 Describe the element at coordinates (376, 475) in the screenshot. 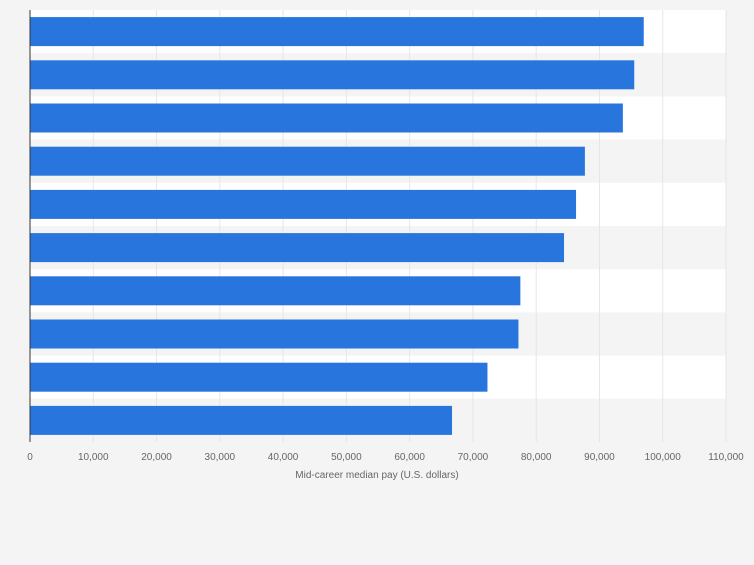

I see `x-axis-title: Mid-career median pay (U.S. dollars)` at that location.